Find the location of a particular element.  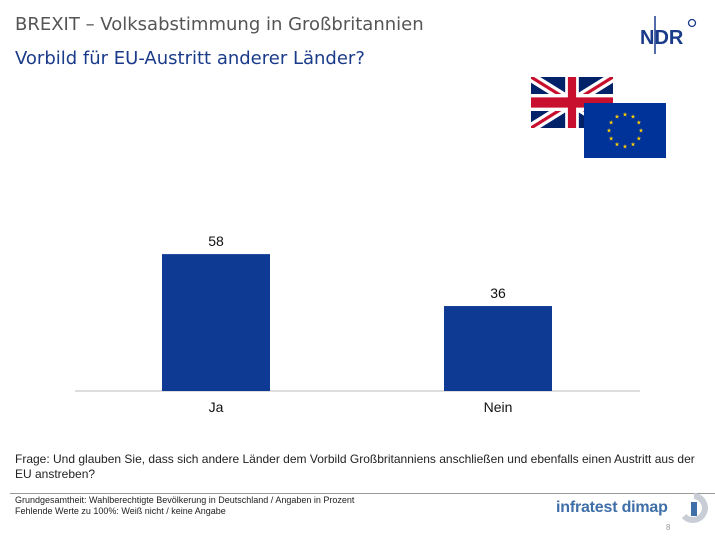

infratest-mark-icon is located at coordinates (694, 508).